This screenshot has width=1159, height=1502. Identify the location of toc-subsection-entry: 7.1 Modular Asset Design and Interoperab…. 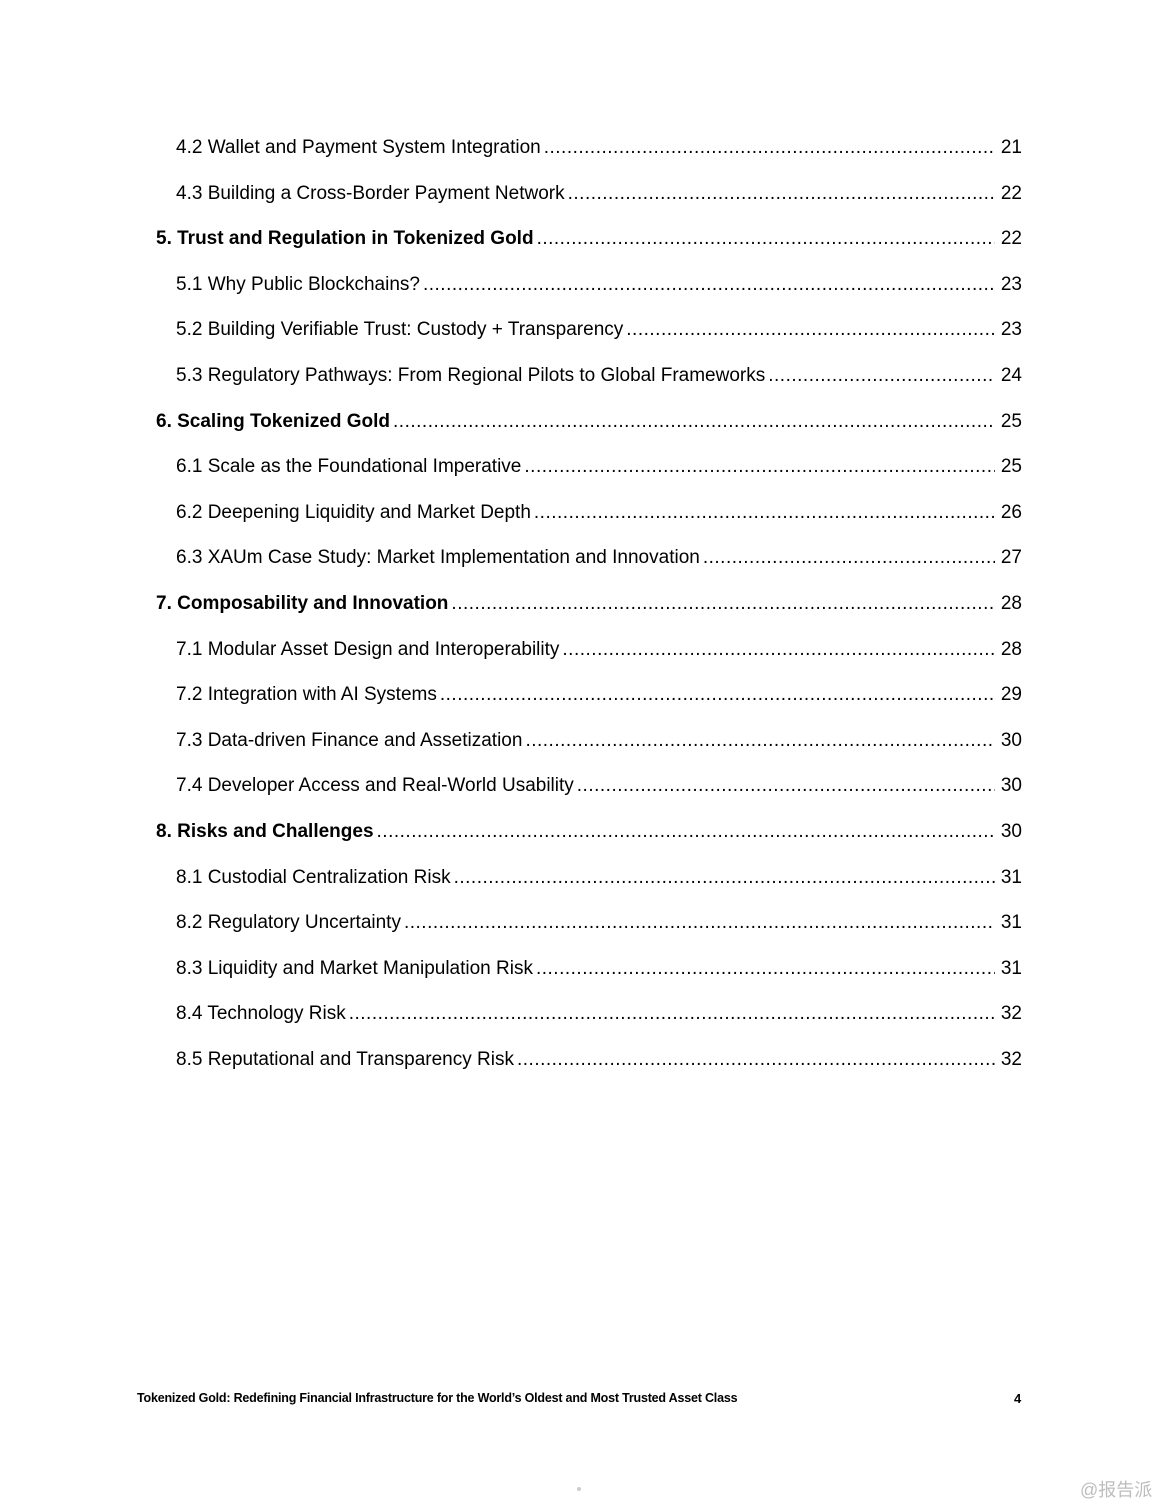
(599, 650).